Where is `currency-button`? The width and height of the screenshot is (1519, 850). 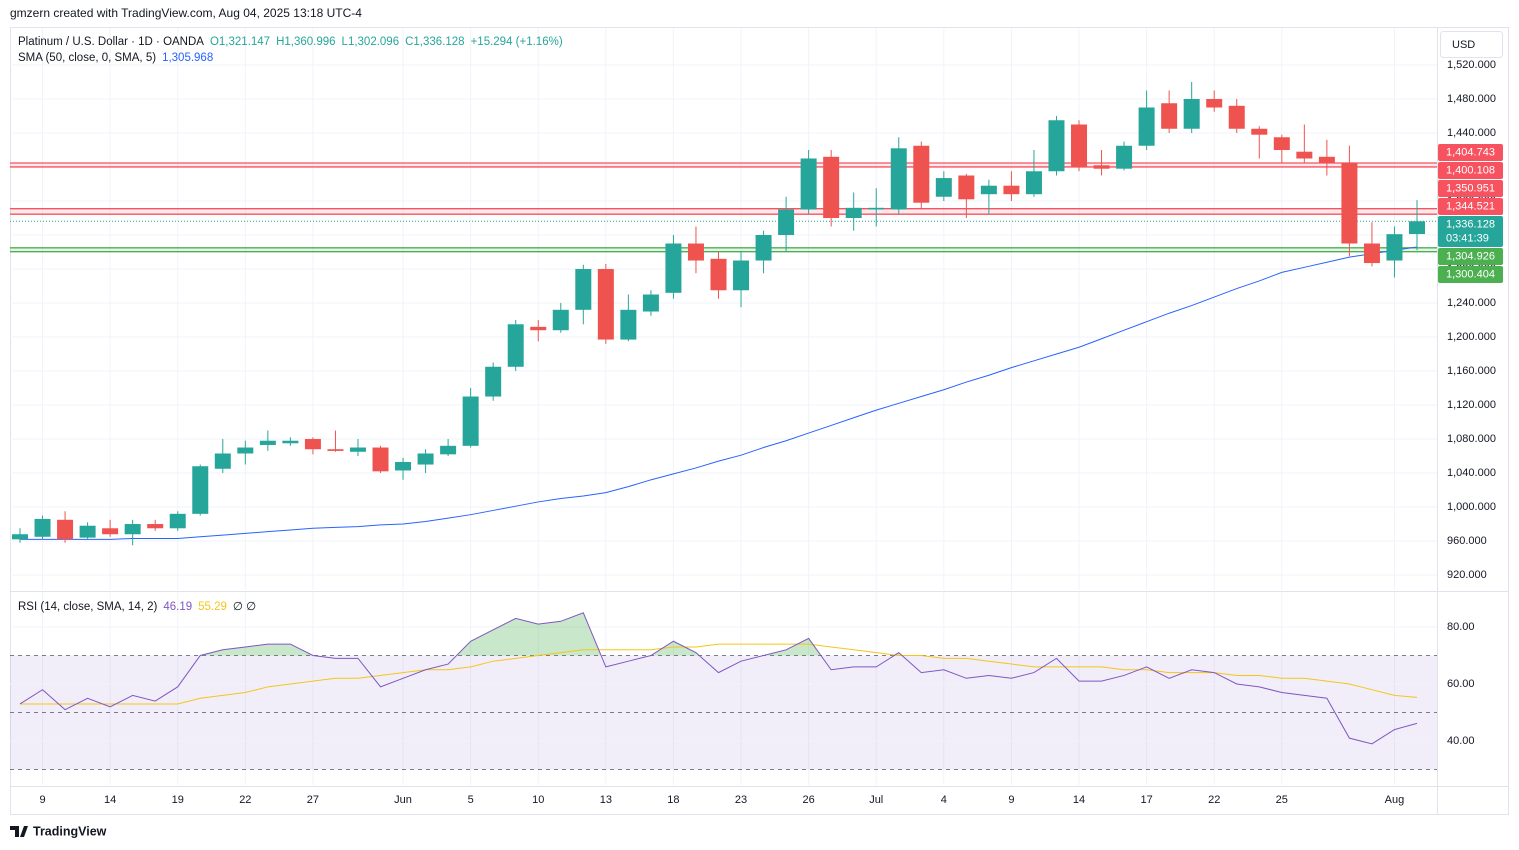
currency-button is located at coordinates (1471, 44).